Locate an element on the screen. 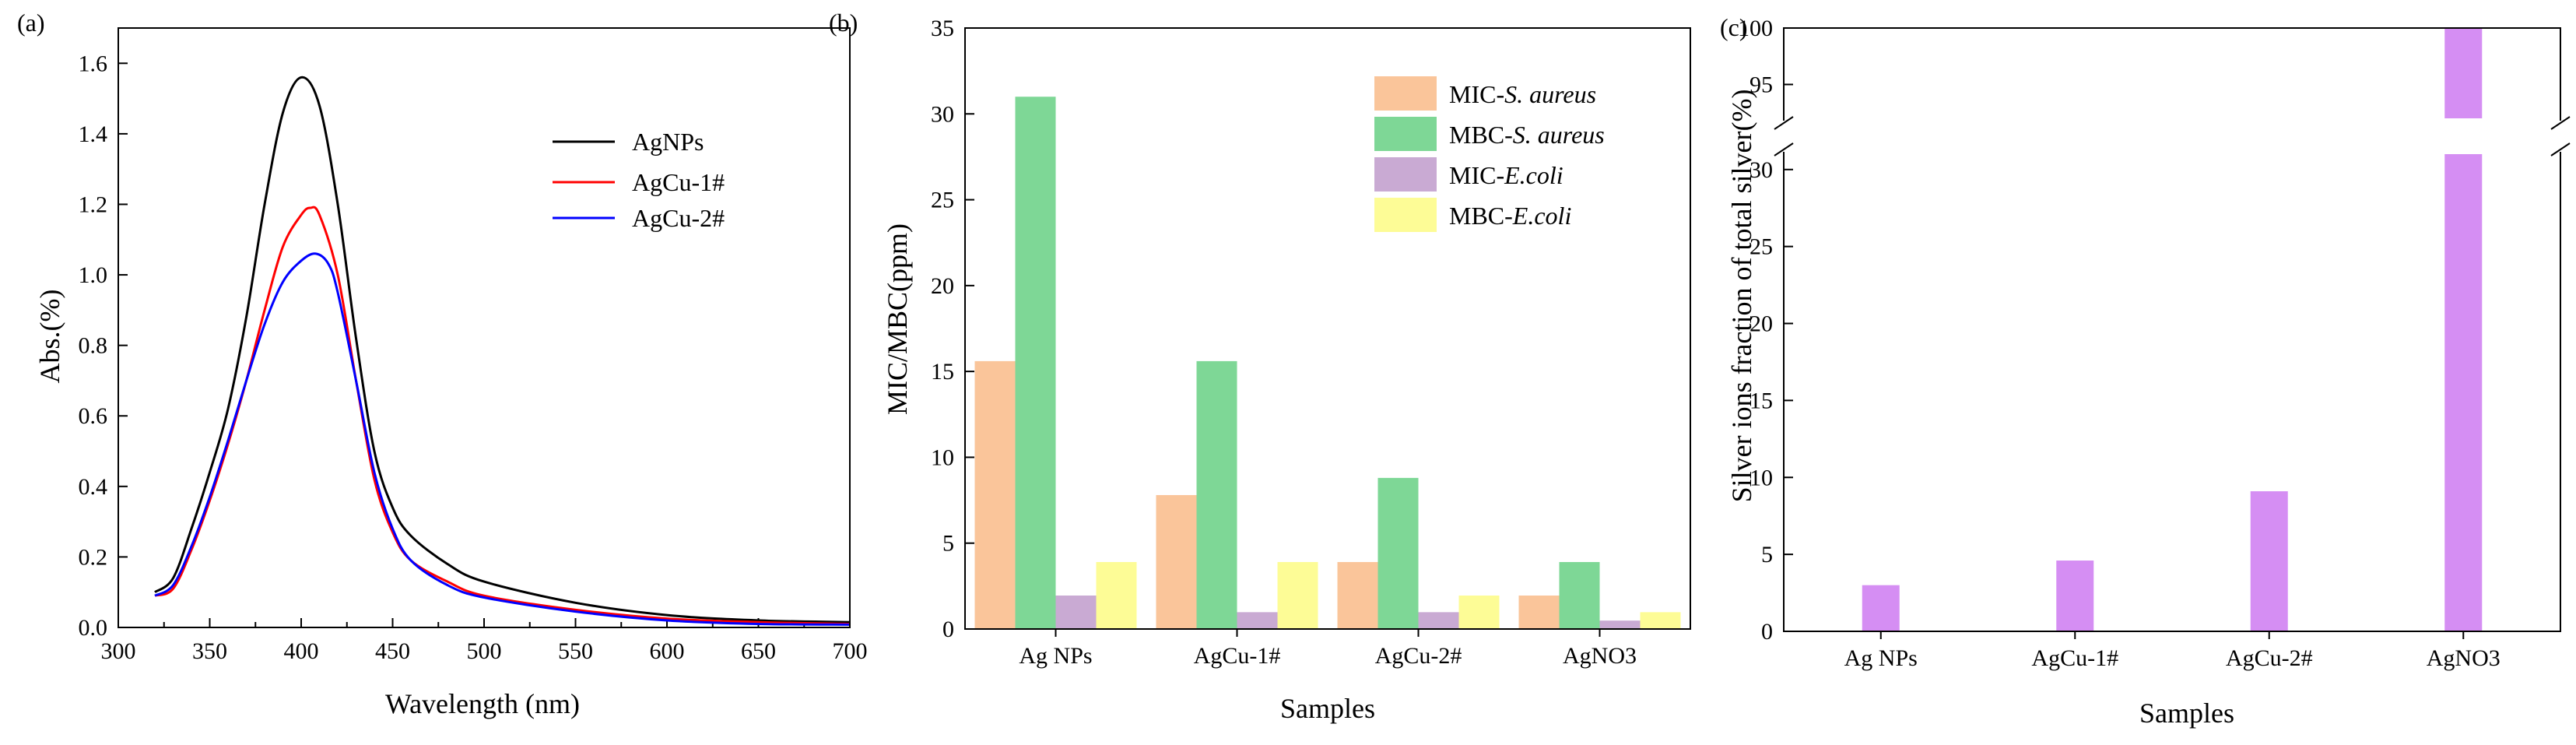 This screenshot has height=745, width=2576. panel-a-legend: AgNPs AgCu-1# AgCu-2# is located at coordinates (639, 180).